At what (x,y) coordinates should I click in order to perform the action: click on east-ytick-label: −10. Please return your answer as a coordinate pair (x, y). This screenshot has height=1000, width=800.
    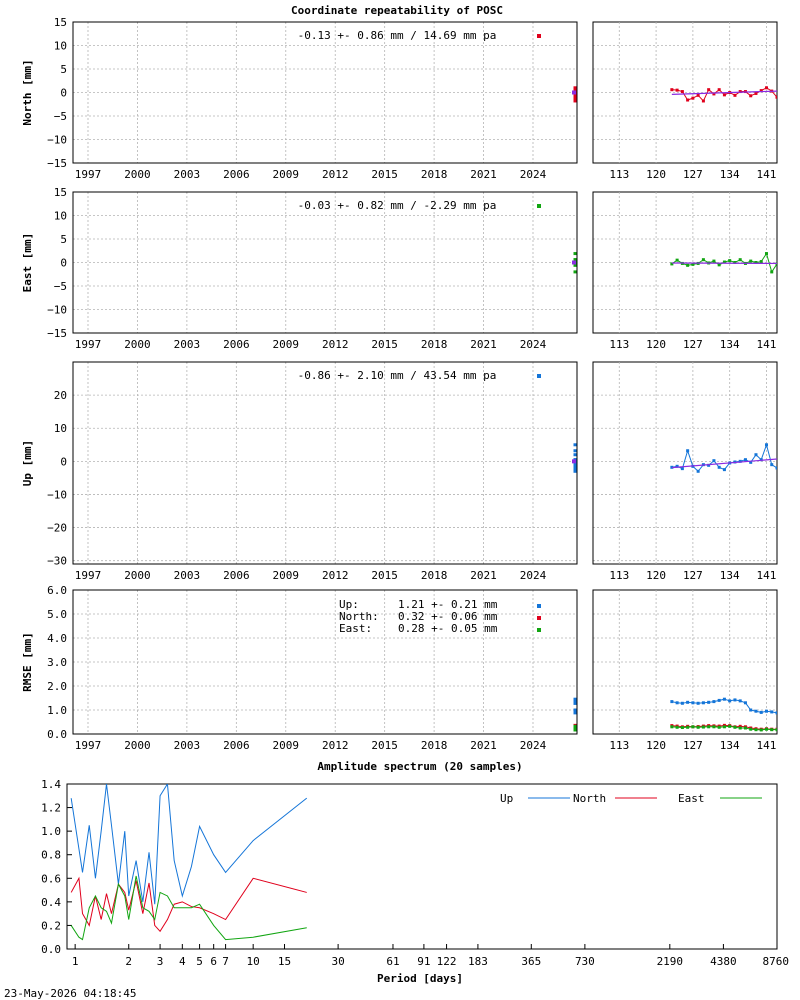
    Looking at the image, I should click on (57, 310).